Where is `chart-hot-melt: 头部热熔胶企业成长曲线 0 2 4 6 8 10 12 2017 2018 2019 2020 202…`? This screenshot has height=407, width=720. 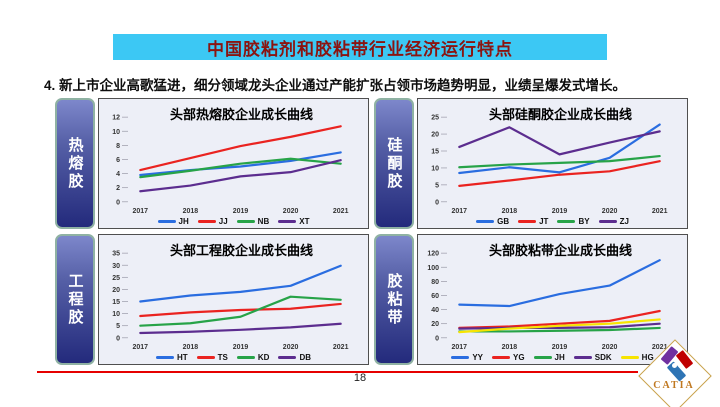
chart-hot-melt: 头部热熔胶企业成长曲线 0 2 4 6 8 10 12 2017 2018 2019 2020 202… is located at coordinates (233, 163).